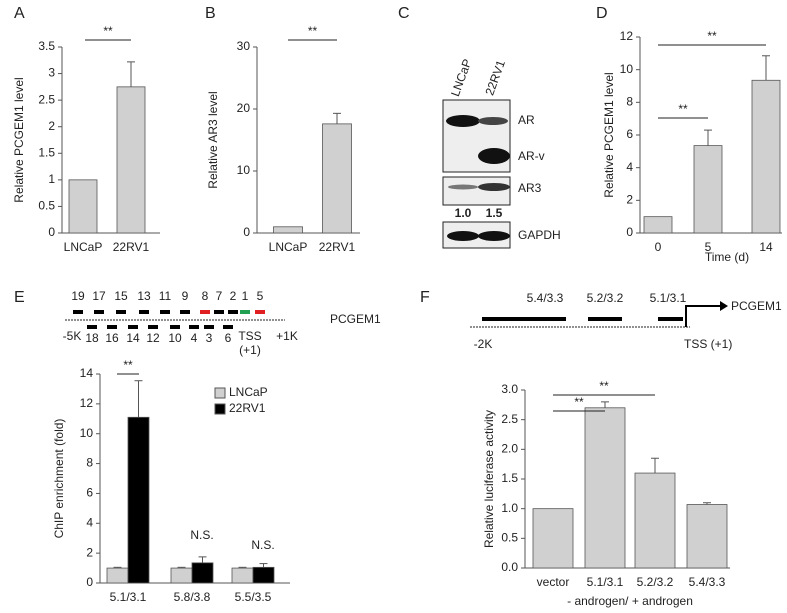 The height and width of the screenshot is (613, 787). I want to click on region-label: 13, so click(144, 296).